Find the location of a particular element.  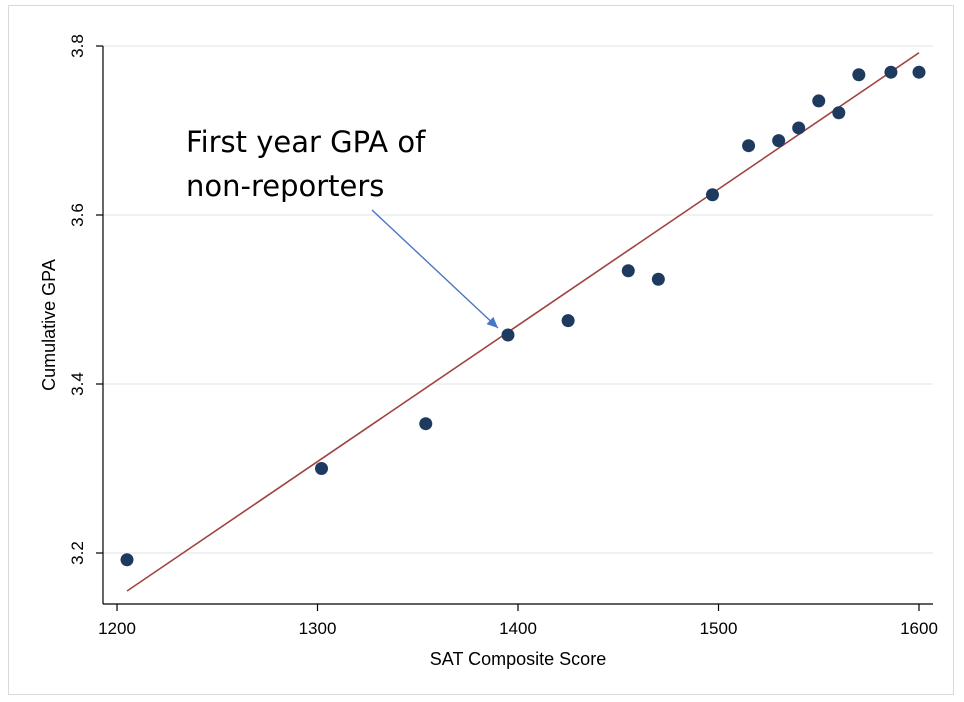

y-tick-label: 3.2 is located at coordinates (77, 553).